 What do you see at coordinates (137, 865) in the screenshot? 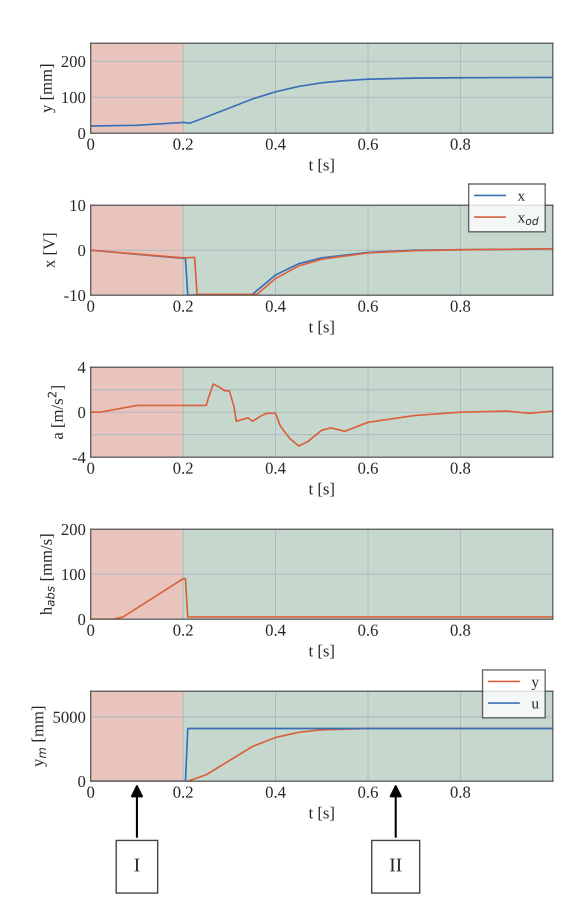
I see `band-label: I` at bounding box center [137, 865].